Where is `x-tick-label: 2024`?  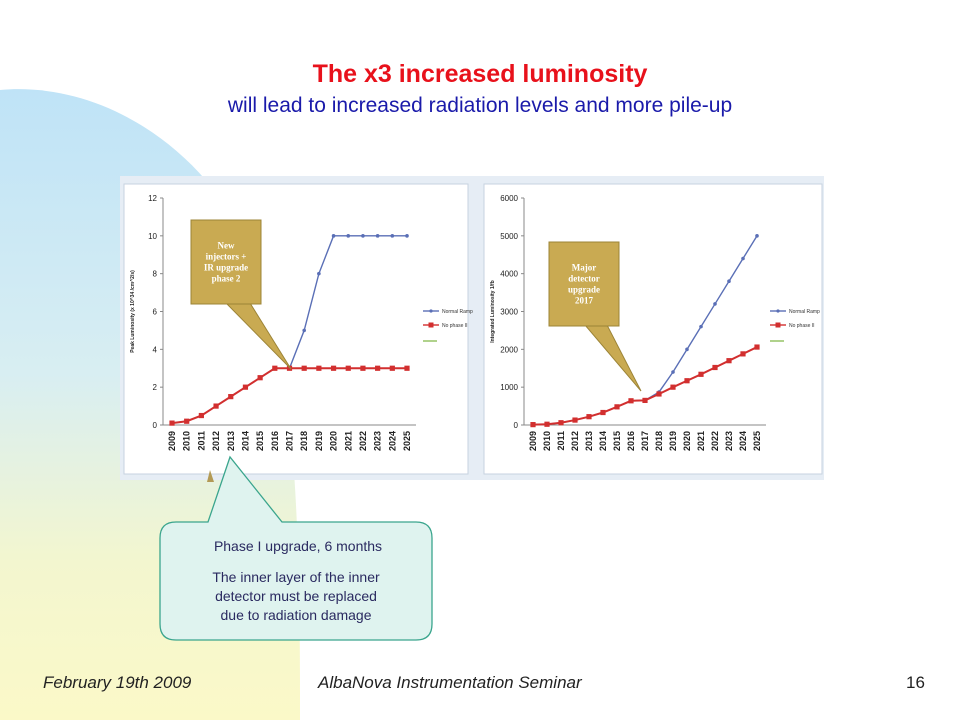
x-tick-label: 2024 is located at coordinates (743, 441).